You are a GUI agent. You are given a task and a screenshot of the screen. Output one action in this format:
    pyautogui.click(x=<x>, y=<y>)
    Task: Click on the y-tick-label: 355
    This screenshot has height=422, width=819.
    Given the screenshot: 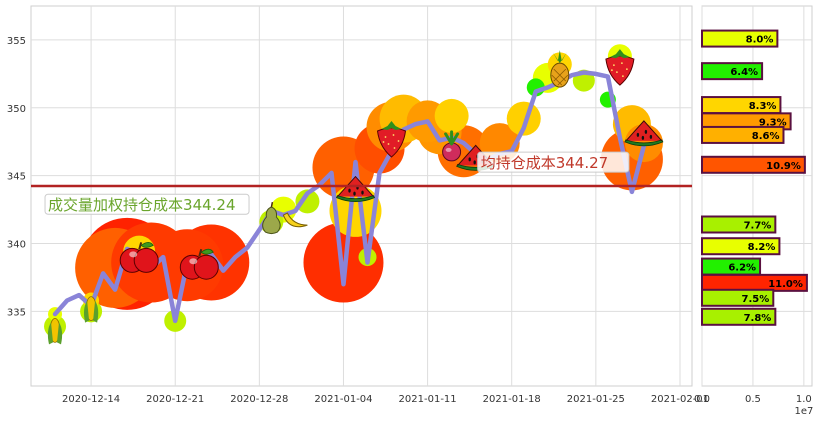 What is the action you would take?
    pyautogui.click(x=16, y=41)
    